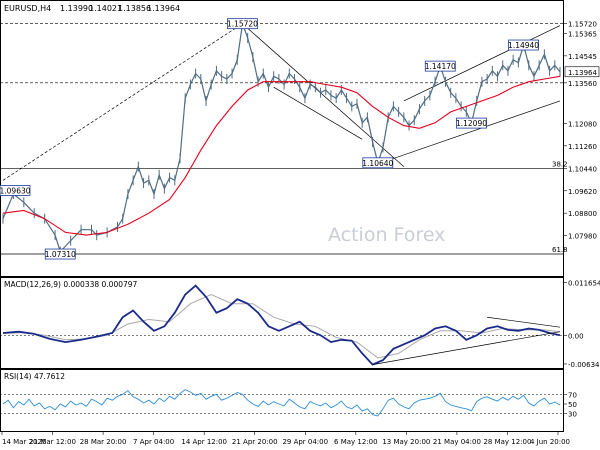 The width and height of the screenshot is (600, 450). Describe the element at coordinates (560, 164) in the screenshot. I see `fibo-level-label: 38.2` at that location.